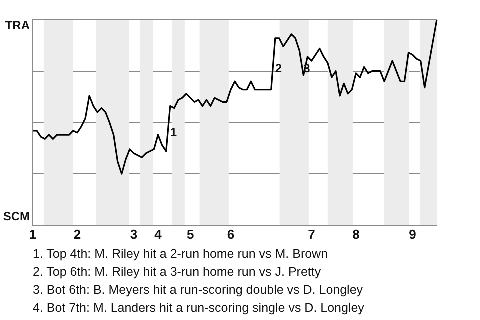 The height and width of the screenshot is (320, 480). What do you see at coordinates (198, 308) in the screenshot?
I see `text: 4. Bot 7th: M. Landers hit a run-scoring single vs D. Longley` at bounding box center [198, 308].